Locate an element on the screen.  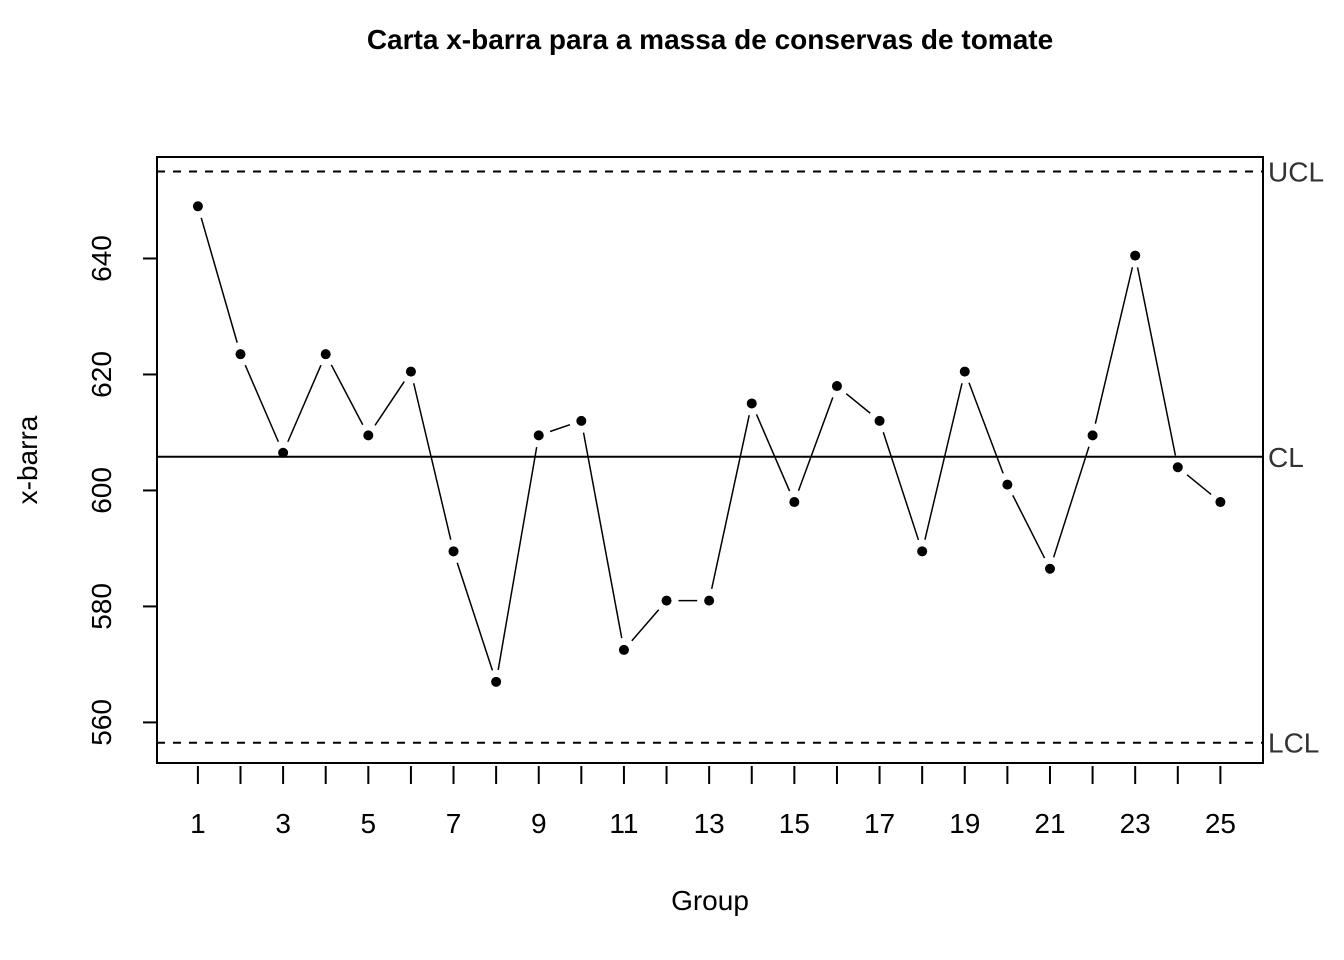
x-axis-label: Group is located at coordinates (710, 900).